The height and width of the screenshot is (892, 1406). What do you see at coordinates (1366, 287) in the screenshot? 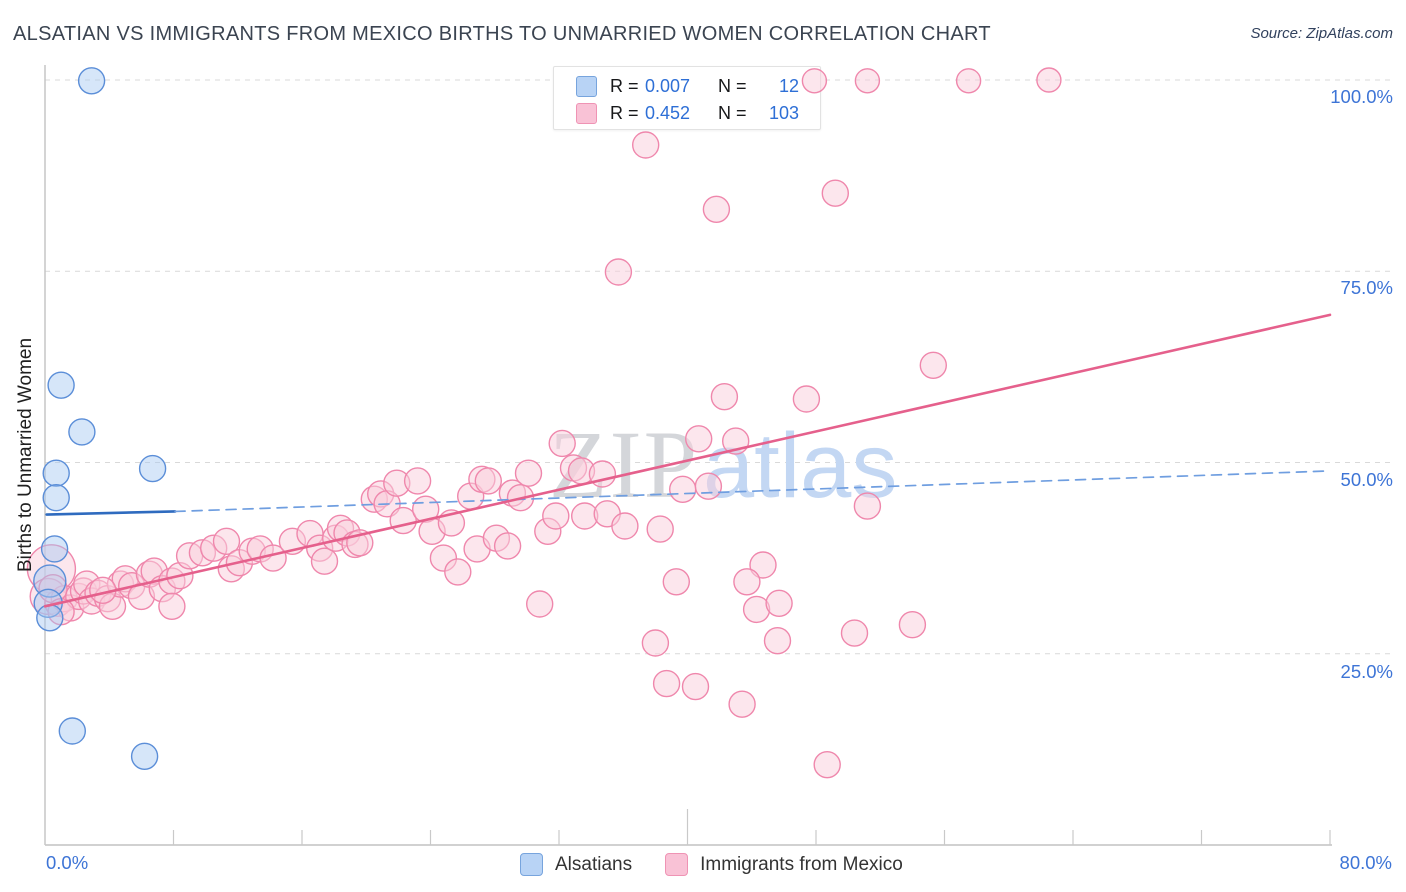
I see `y-tick-label-75: 75.0%` at bounding box center [1366, 287].